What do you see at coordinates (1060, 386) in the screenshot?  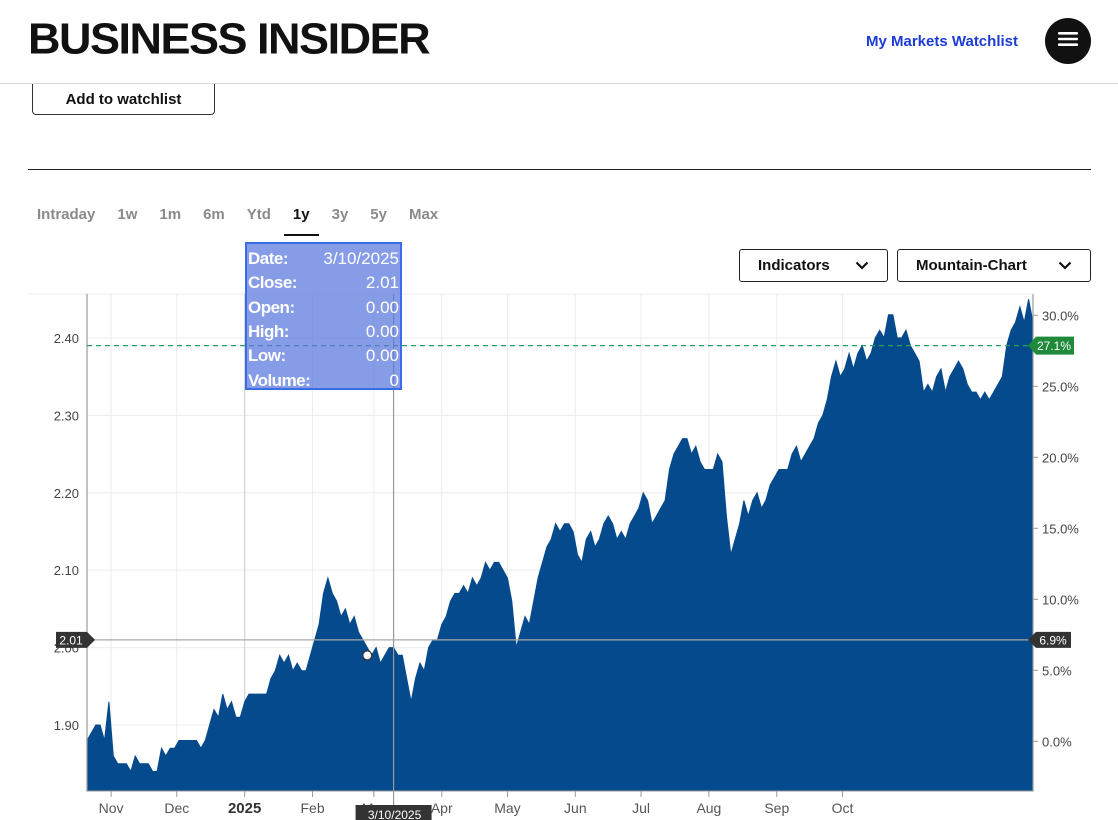 I see `y-right-tick-label: 25.0%` at bounding box center [1060, 386].